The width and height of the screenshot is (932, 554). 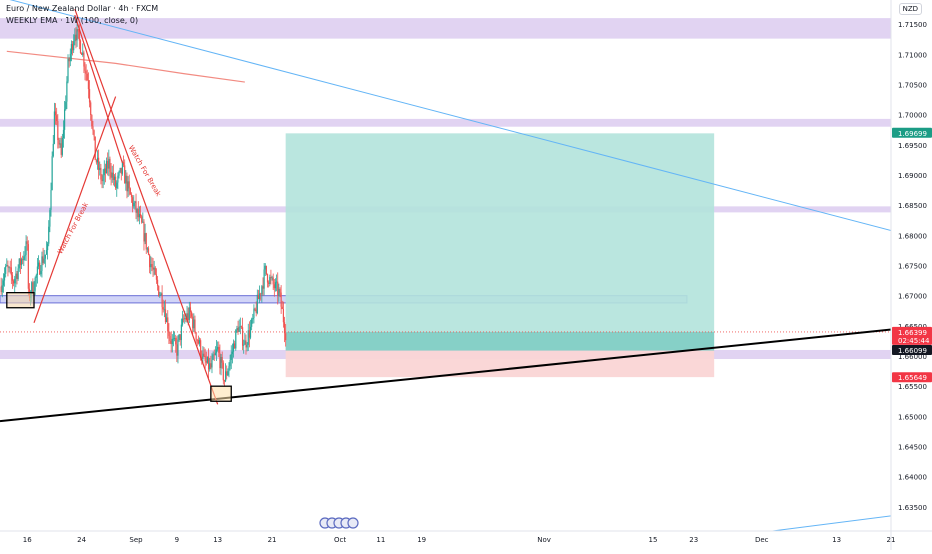 I want to click on price-label-bg, so click(x=912, y=132).